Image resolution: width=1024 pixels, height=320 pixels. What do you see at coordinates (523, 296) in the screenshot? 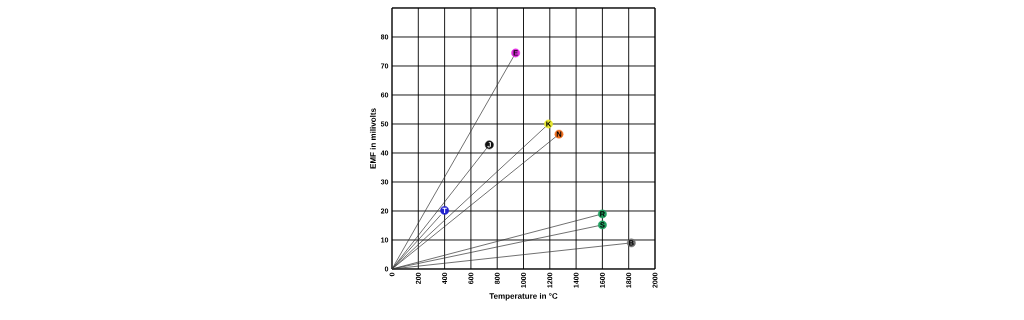
I see `x-axis-title: Temperature in °C` at bounding box center [523, 296].